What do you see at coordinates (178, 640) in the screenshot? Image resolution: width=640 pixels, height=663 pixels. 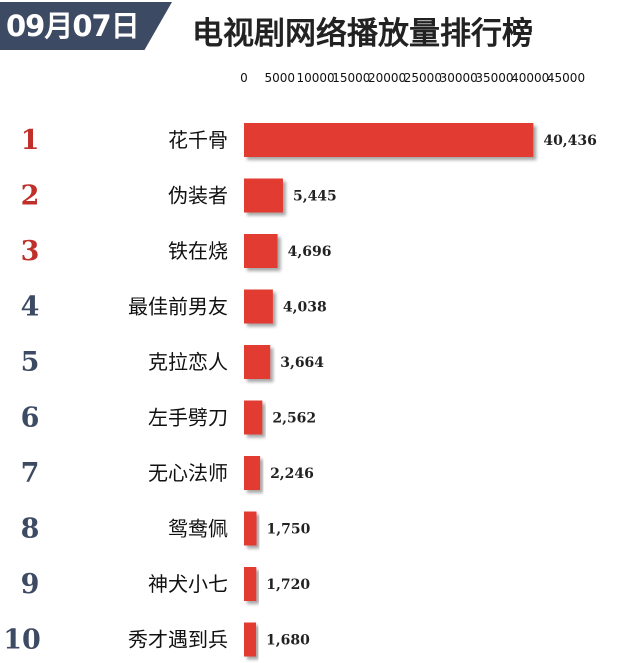 I see `category-label: 秀才遇到兵` at bounding box center [178, 640].